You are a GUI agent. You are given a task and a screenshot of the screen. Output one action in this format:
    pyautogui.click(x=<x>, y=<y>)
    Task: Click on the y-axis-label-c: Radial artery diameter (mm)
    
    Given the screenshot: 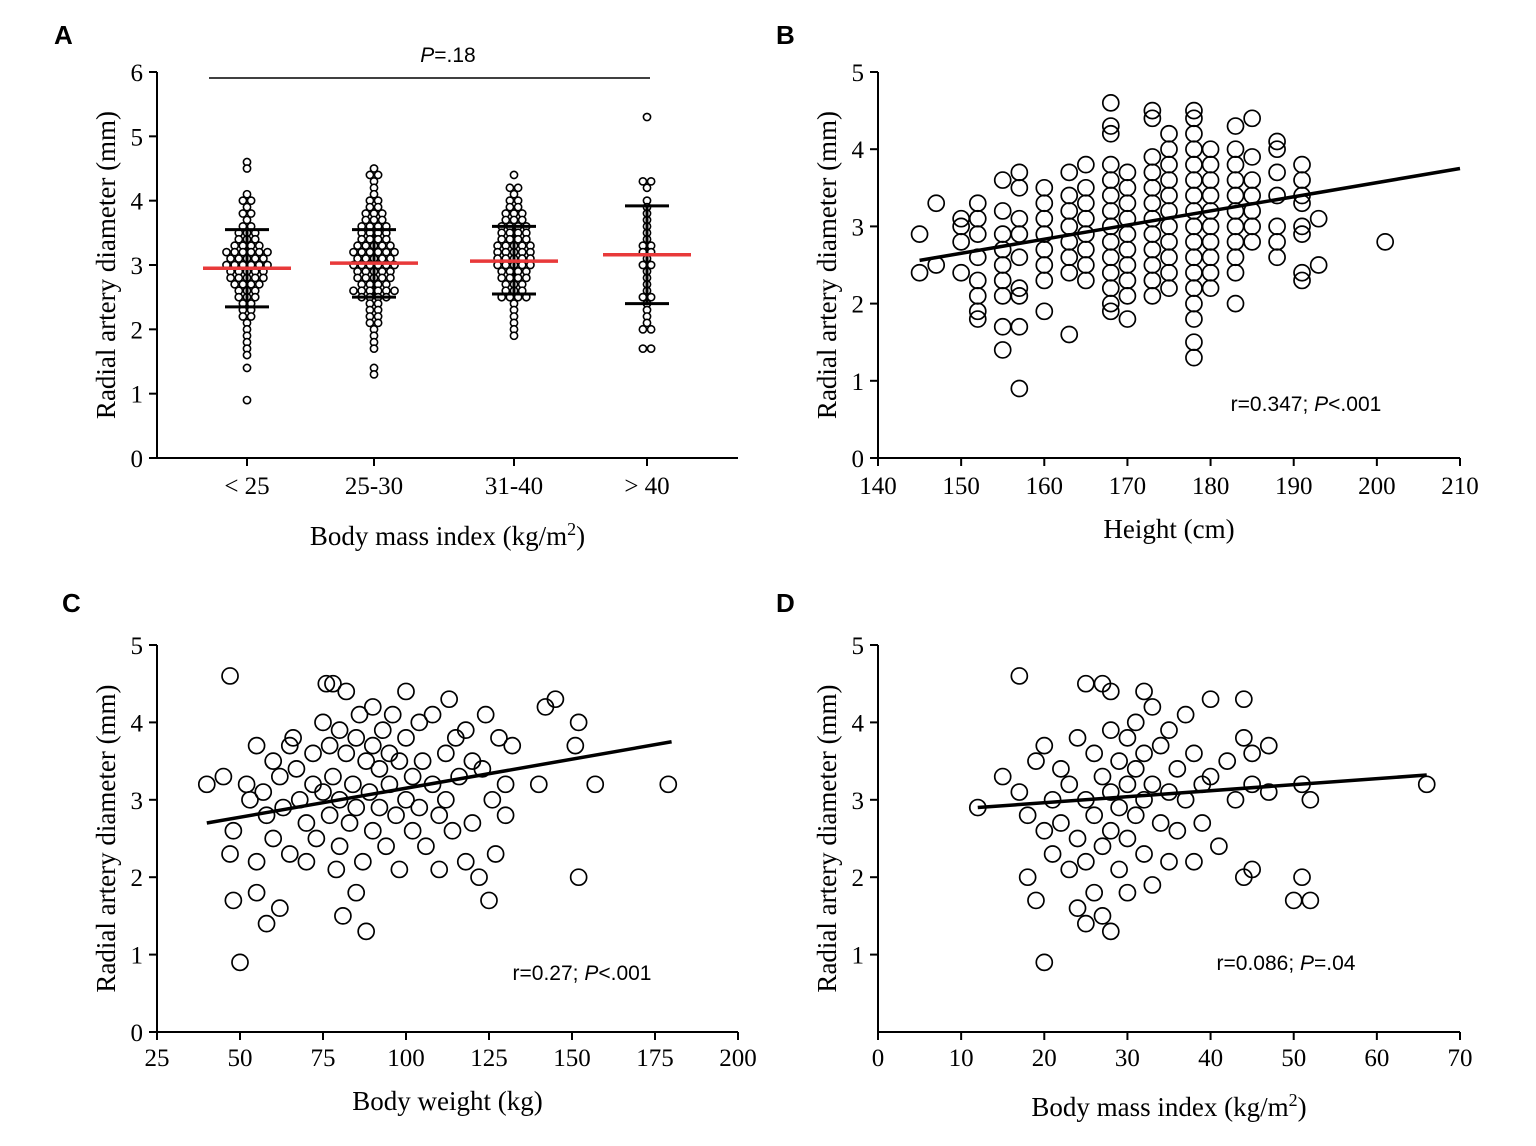 What is the action you would take?
    pyautogui.click(x=106, y=838)
    